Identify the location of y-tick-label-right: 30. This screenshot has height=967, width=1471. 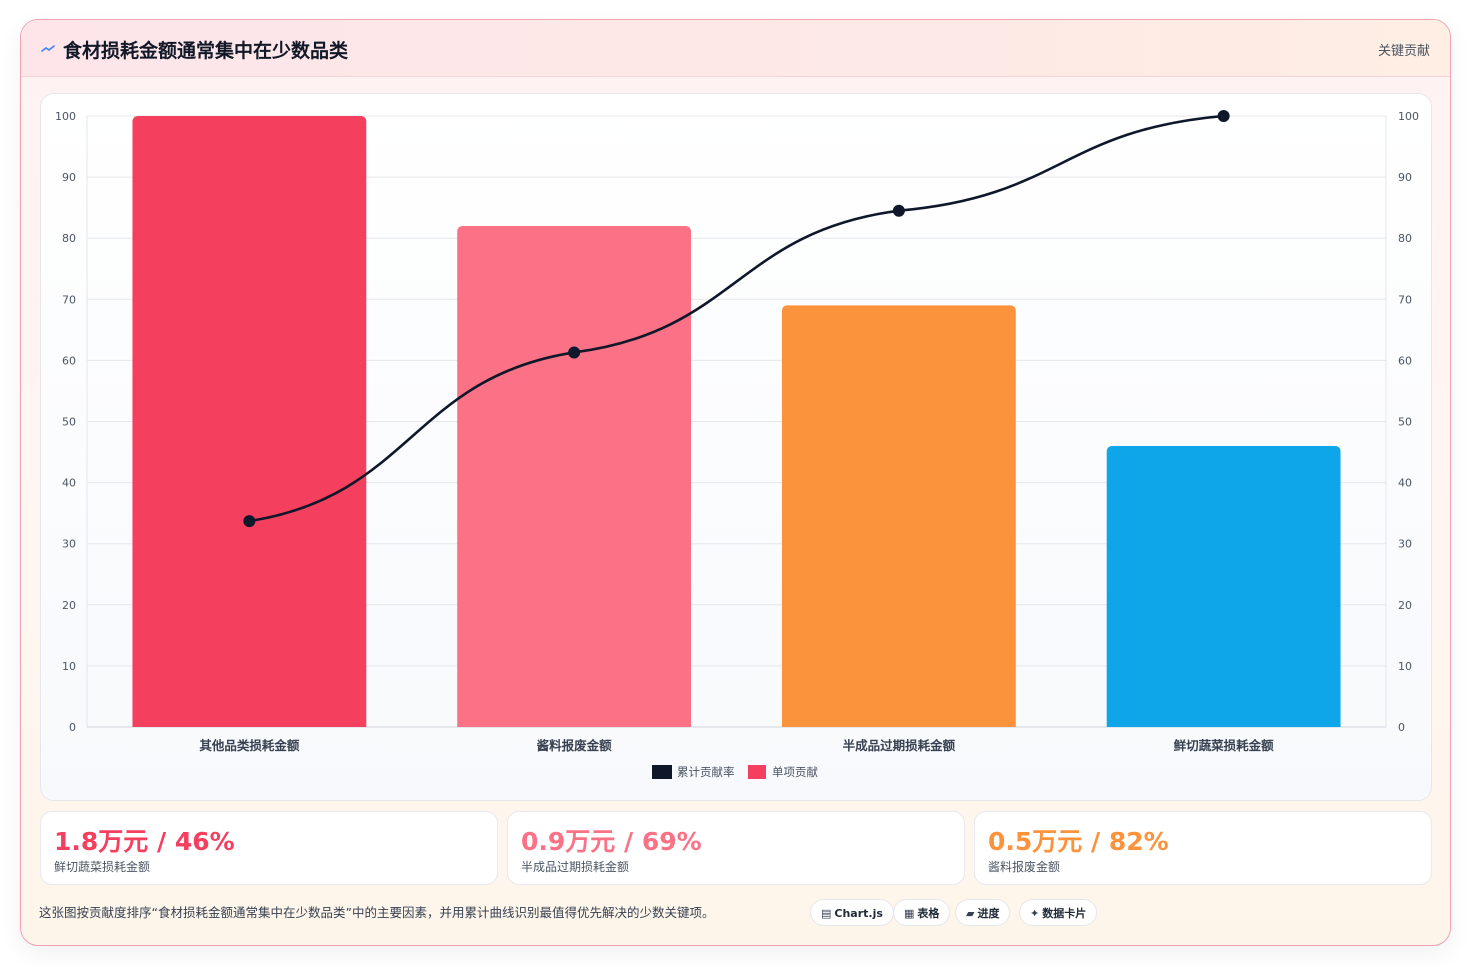
(1405, 544).